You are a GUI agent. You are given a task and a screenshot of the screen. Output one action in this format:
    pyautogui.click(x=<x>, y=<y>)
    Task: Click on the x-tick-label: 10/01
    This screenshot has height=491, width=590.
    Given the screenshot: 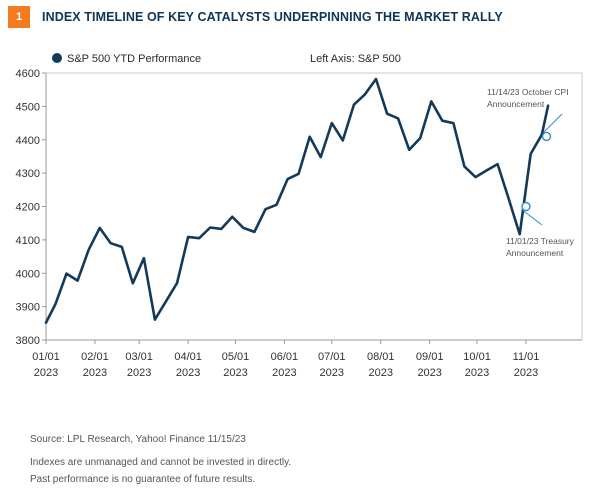 What is the action you would take?
    pyautogui.click(x=477, y=357)
    